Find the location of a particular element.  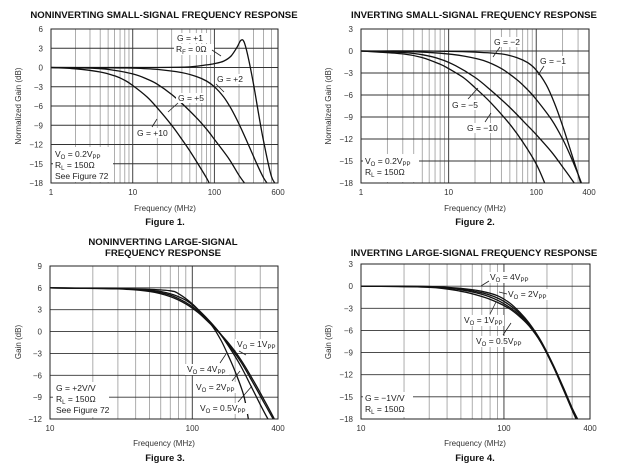

y-axis-label: Gain (dB) is located at coordinates (328, 342).